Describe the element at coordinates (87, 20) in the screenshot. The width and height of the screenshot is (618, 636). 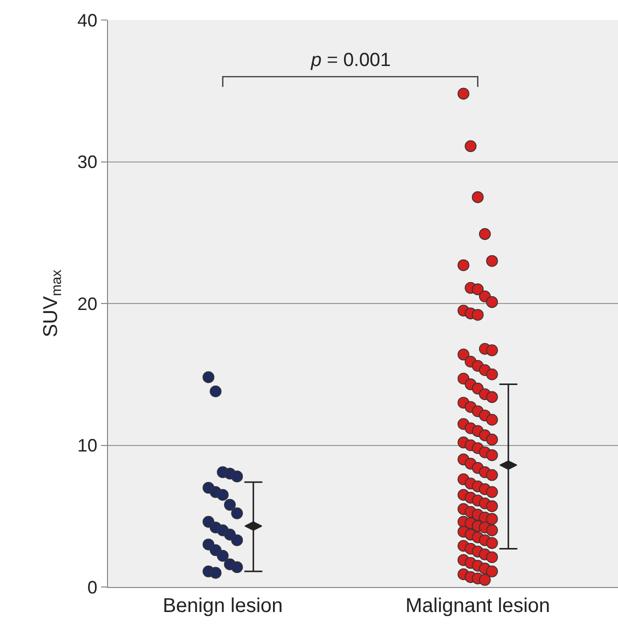
I see `y-tick-label: 40` at that location.